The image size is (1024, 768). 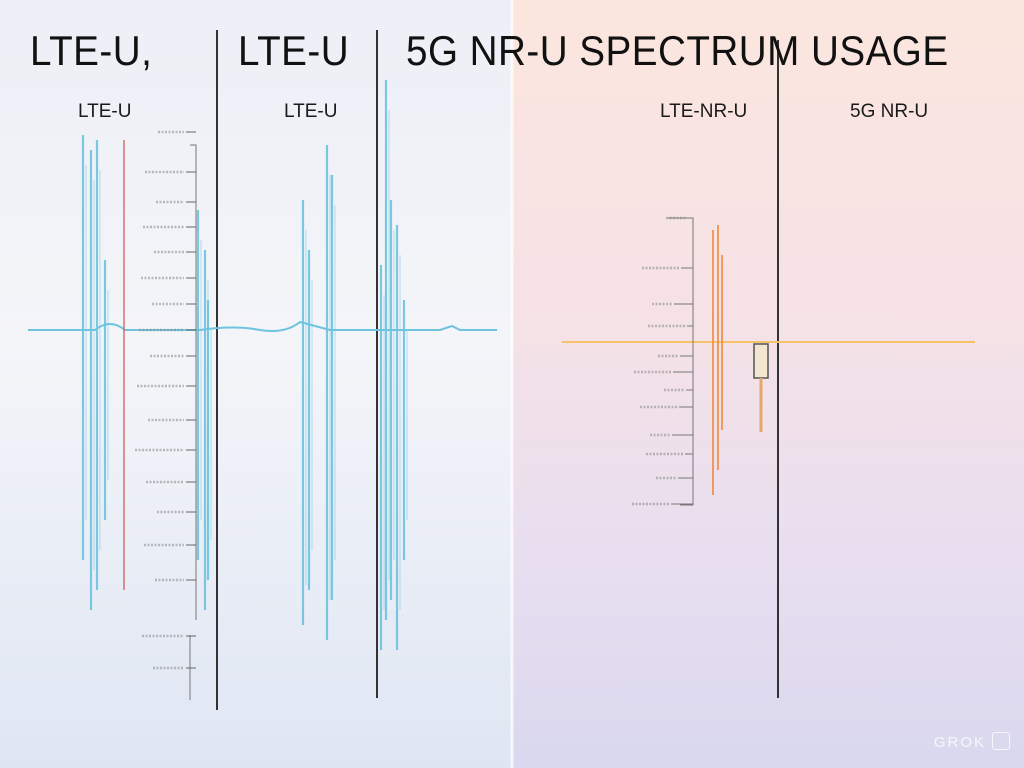 What do you see at coordinates (105, 111) in the screenshot?
I see `panel-label-lte-u-1: LTE-U` at bounding box center [105, 111].